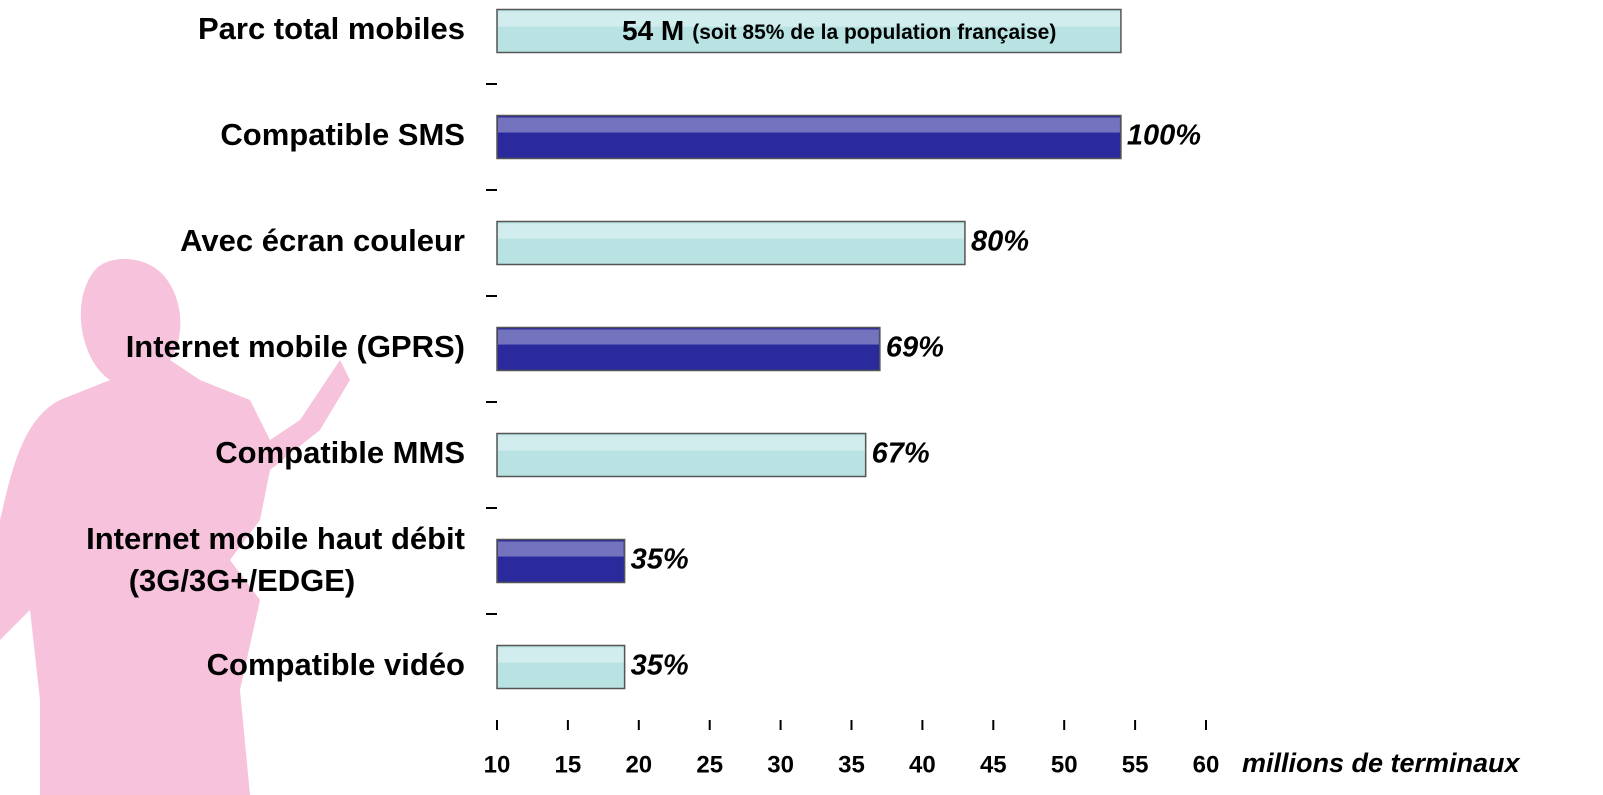  Describe the element at coordinates (340, 452) in the screenshot. I see `category-label: Compatible MMS` at that location.